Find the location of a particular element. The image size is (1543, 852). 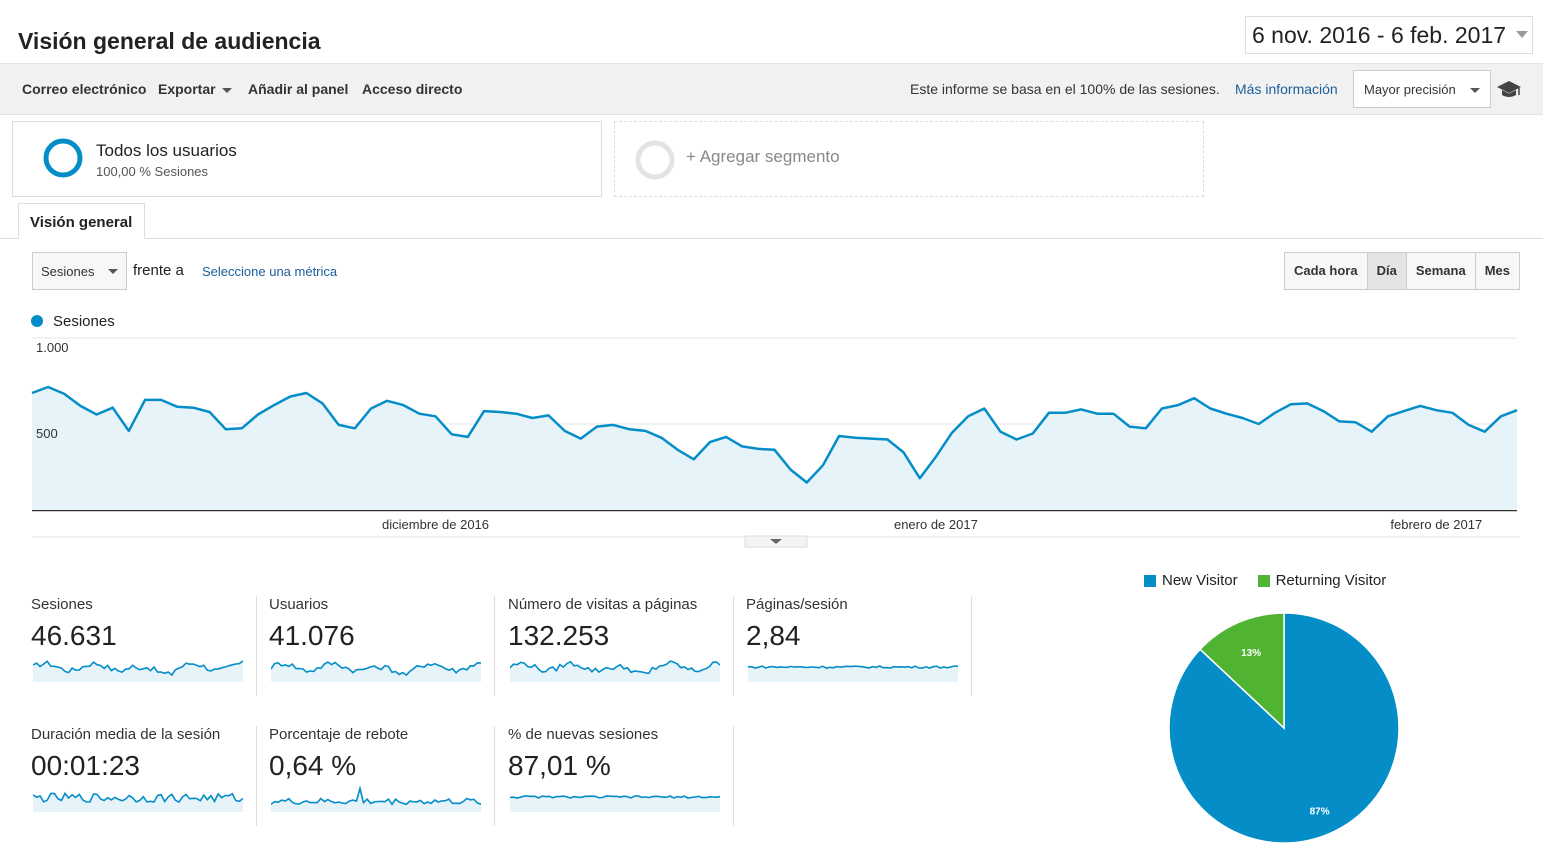

tab-overview-label: Visión general is located at coordinates (81, 222).